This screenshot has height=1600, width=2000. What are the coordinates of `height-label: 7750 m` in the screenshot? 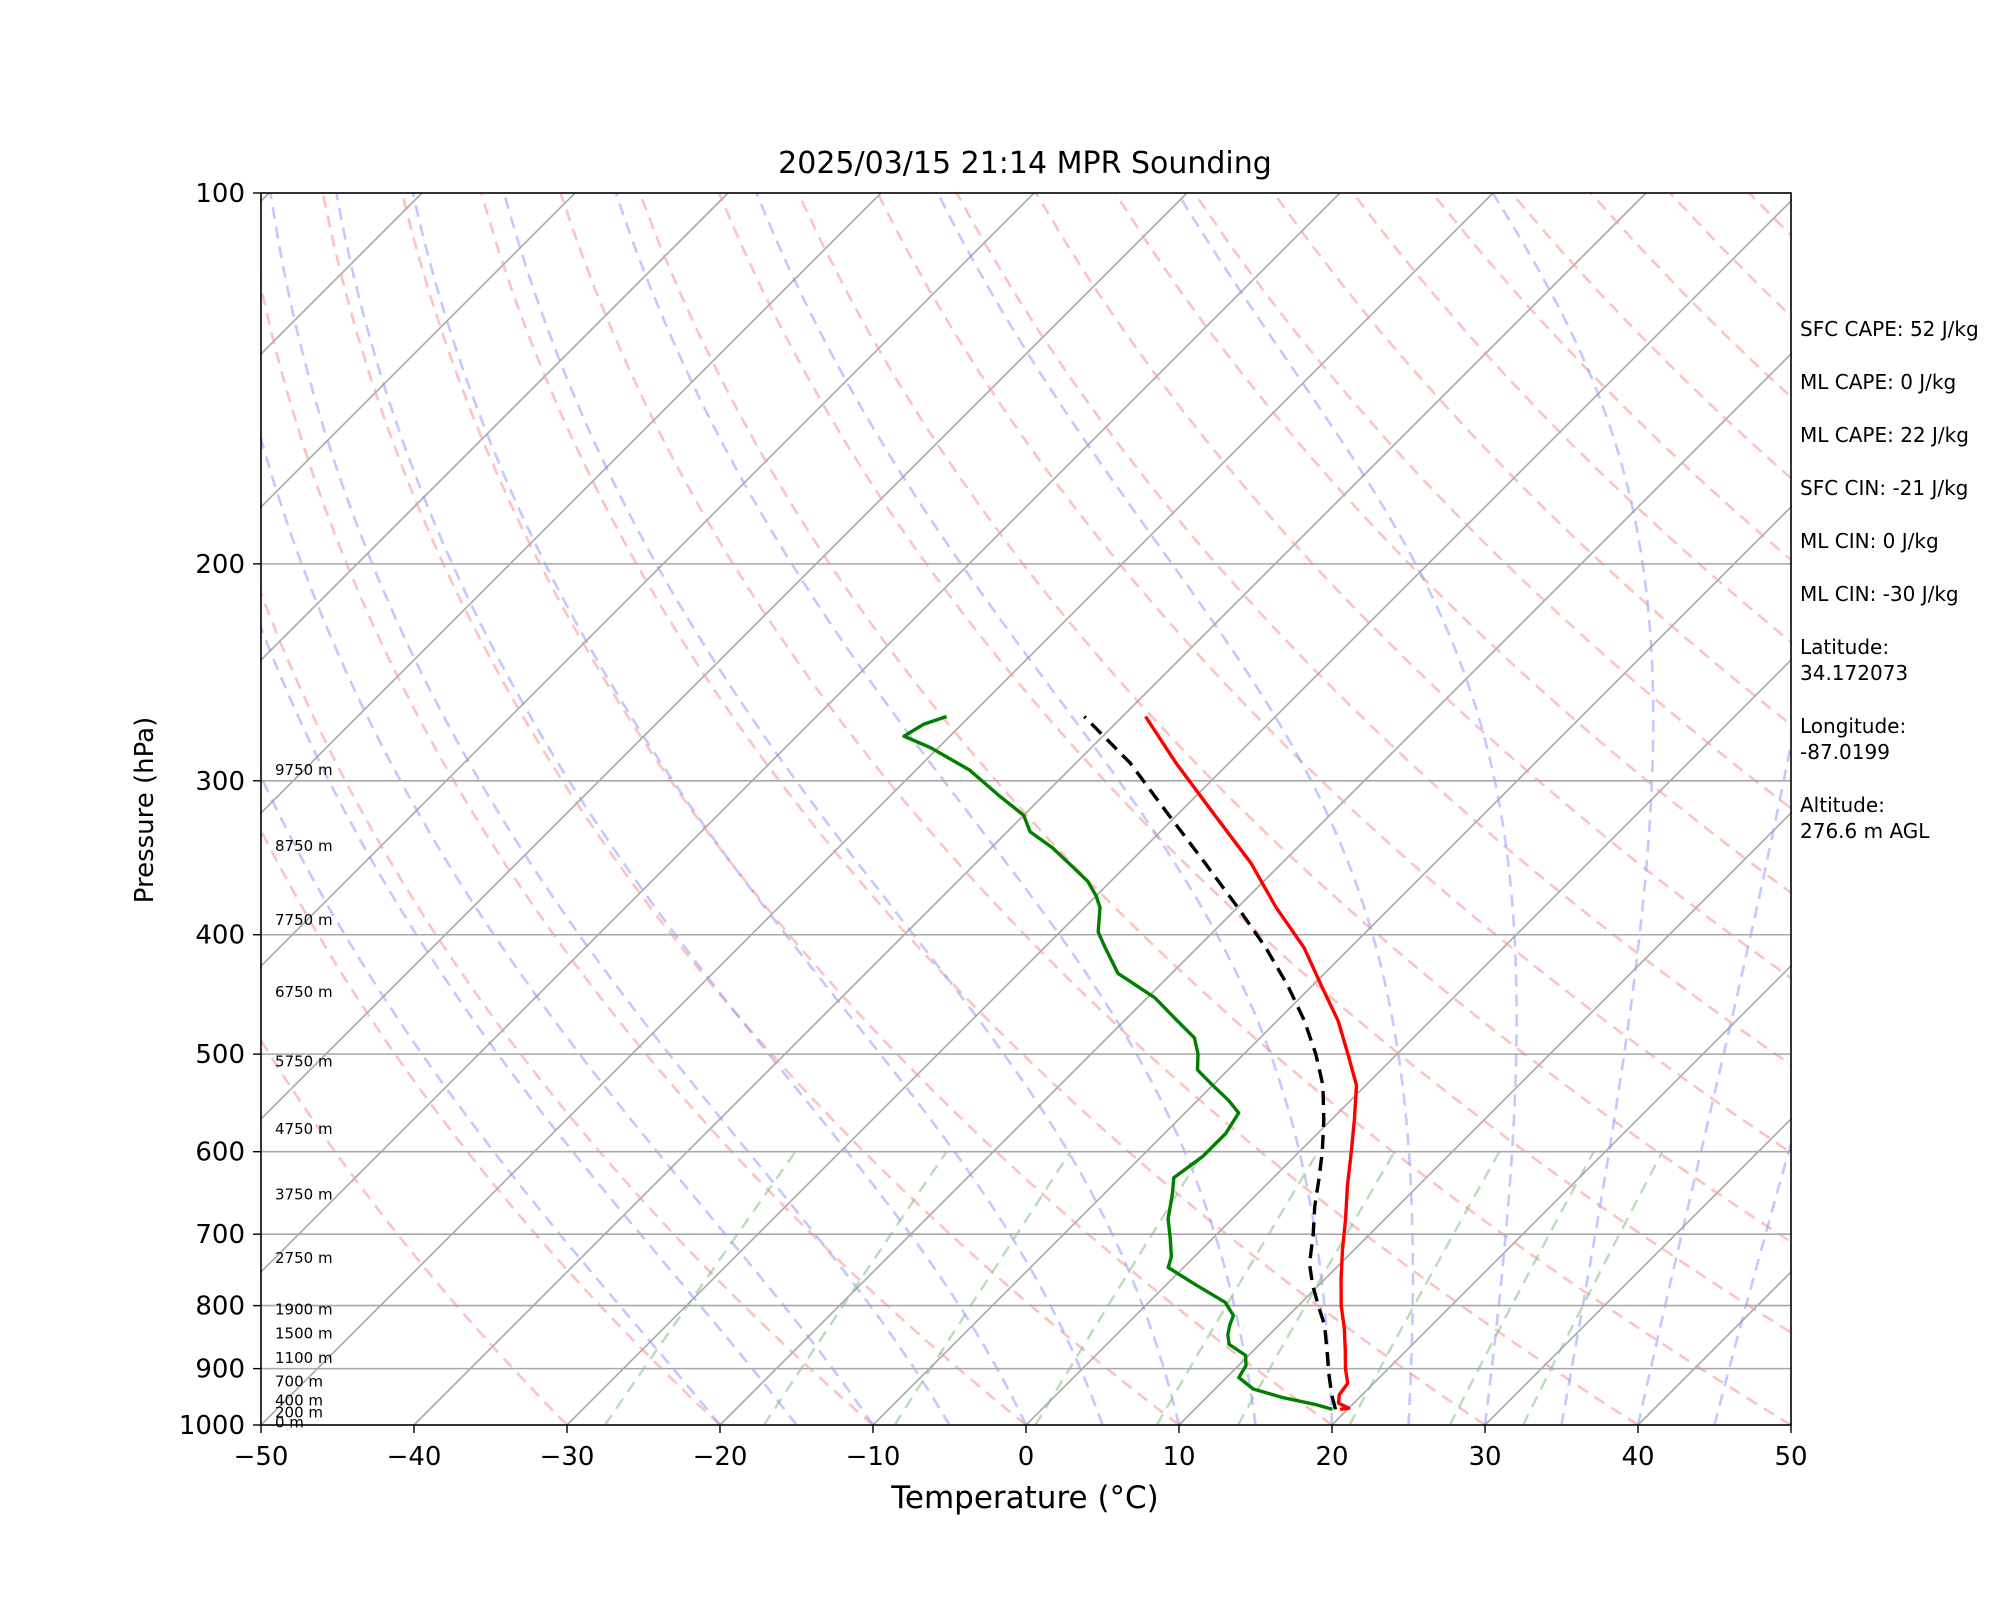 It's located at (304, 920).